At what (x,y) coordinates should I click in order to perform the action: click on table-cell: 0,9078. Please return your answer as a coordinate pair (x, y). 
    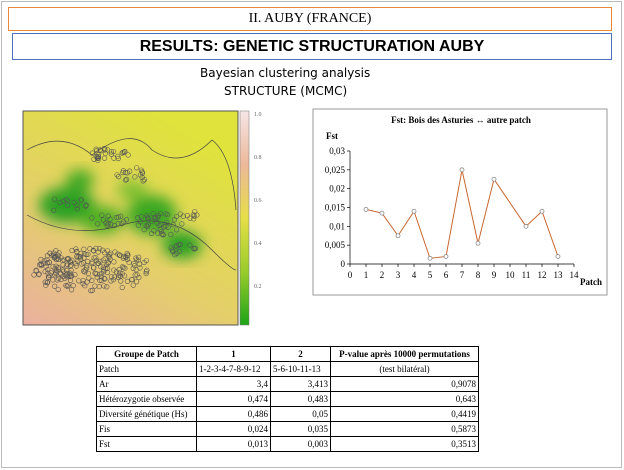
    Looking at the image, I should click on (404, 384).